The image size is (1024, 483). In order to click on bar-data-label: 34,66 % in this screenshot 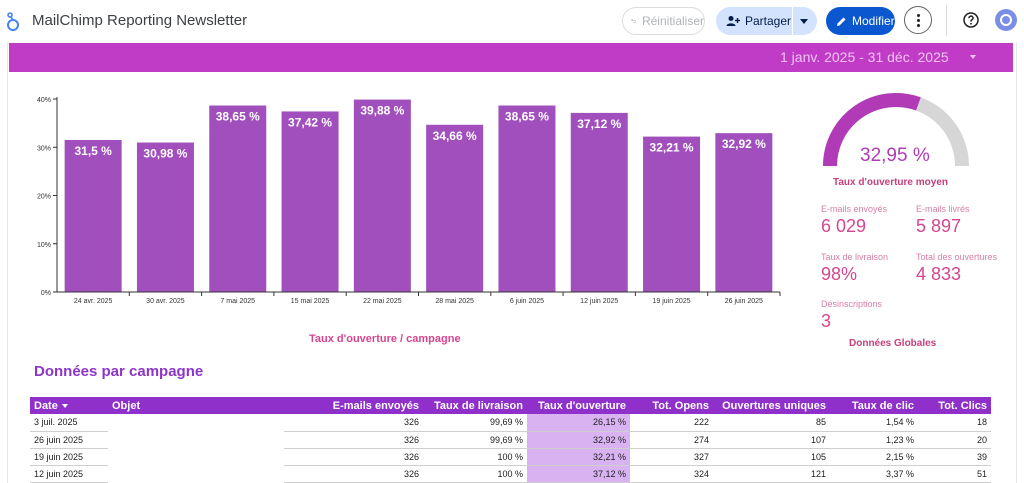, I will do `click(455, 136)`.